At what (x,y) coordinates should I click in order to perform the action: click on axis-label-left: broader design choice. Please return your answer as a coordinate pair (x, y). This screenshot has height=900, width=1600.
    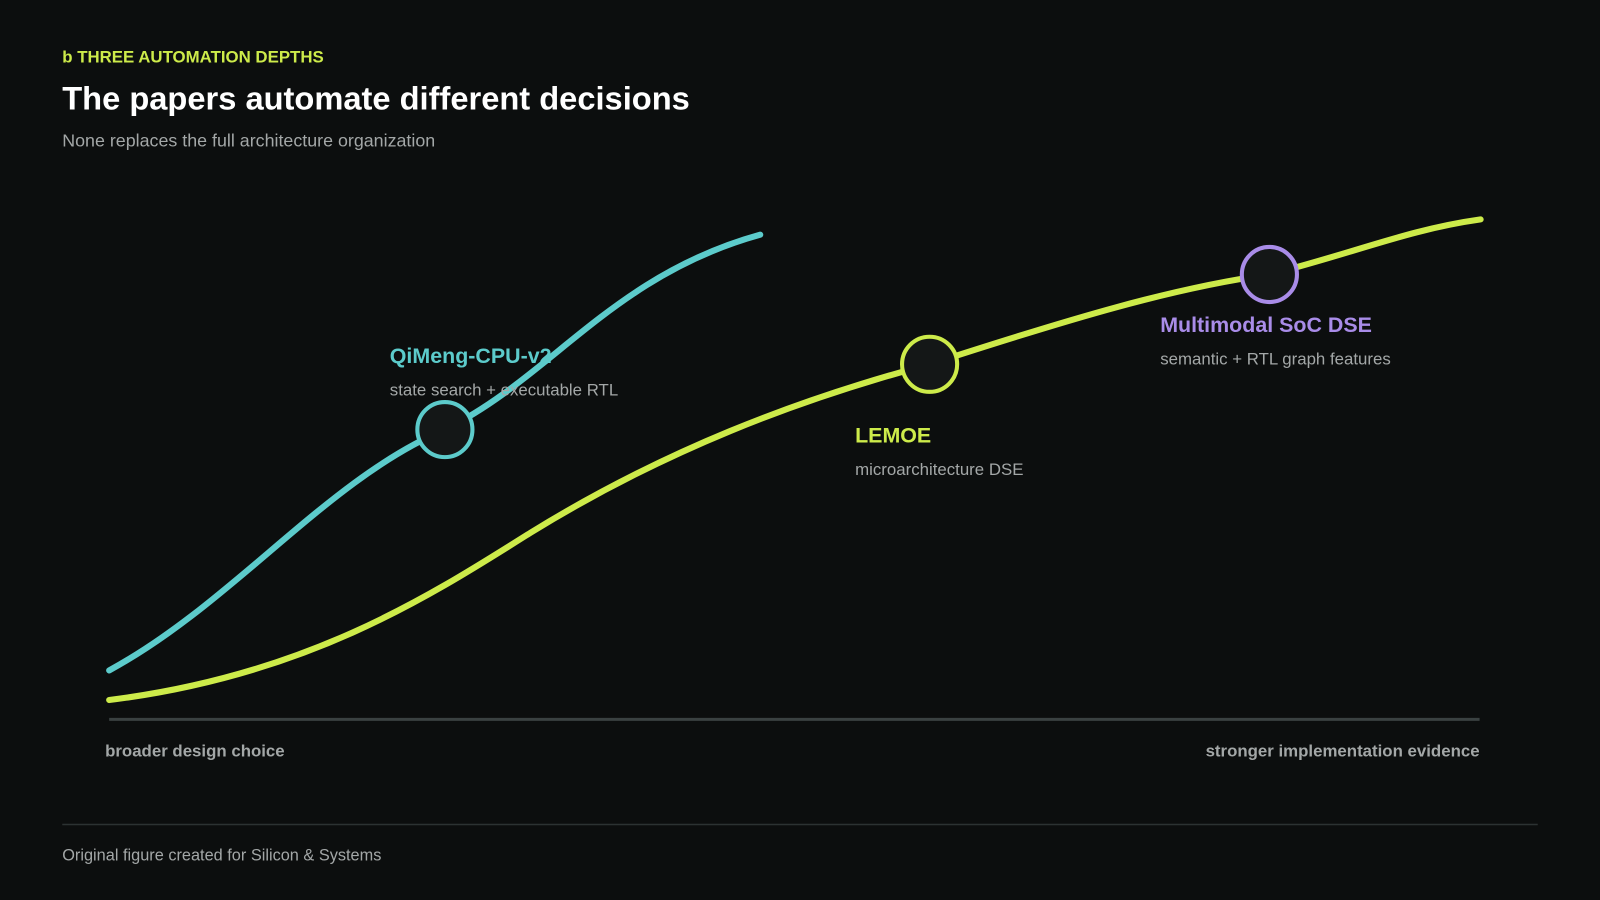
    Looking at the image, I should click on (195, 750).